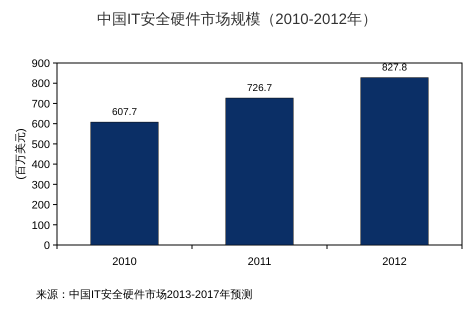 This screenshot has width=474, height=320. What do you see at coordinates (41, 144) in the screenshot?
I see `y-tick-label: 500` at bounding box center [41, 144].